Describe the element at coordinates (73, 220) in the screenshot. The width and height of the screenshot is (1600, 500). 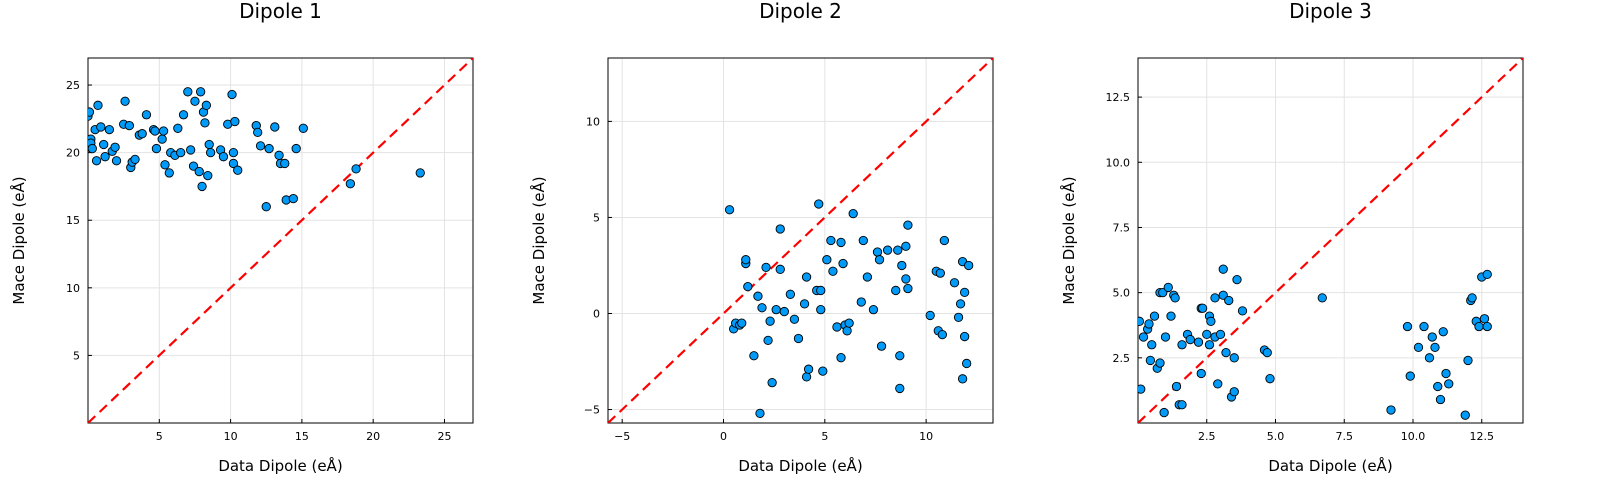
I see `y-tick-label: 15` at that location.